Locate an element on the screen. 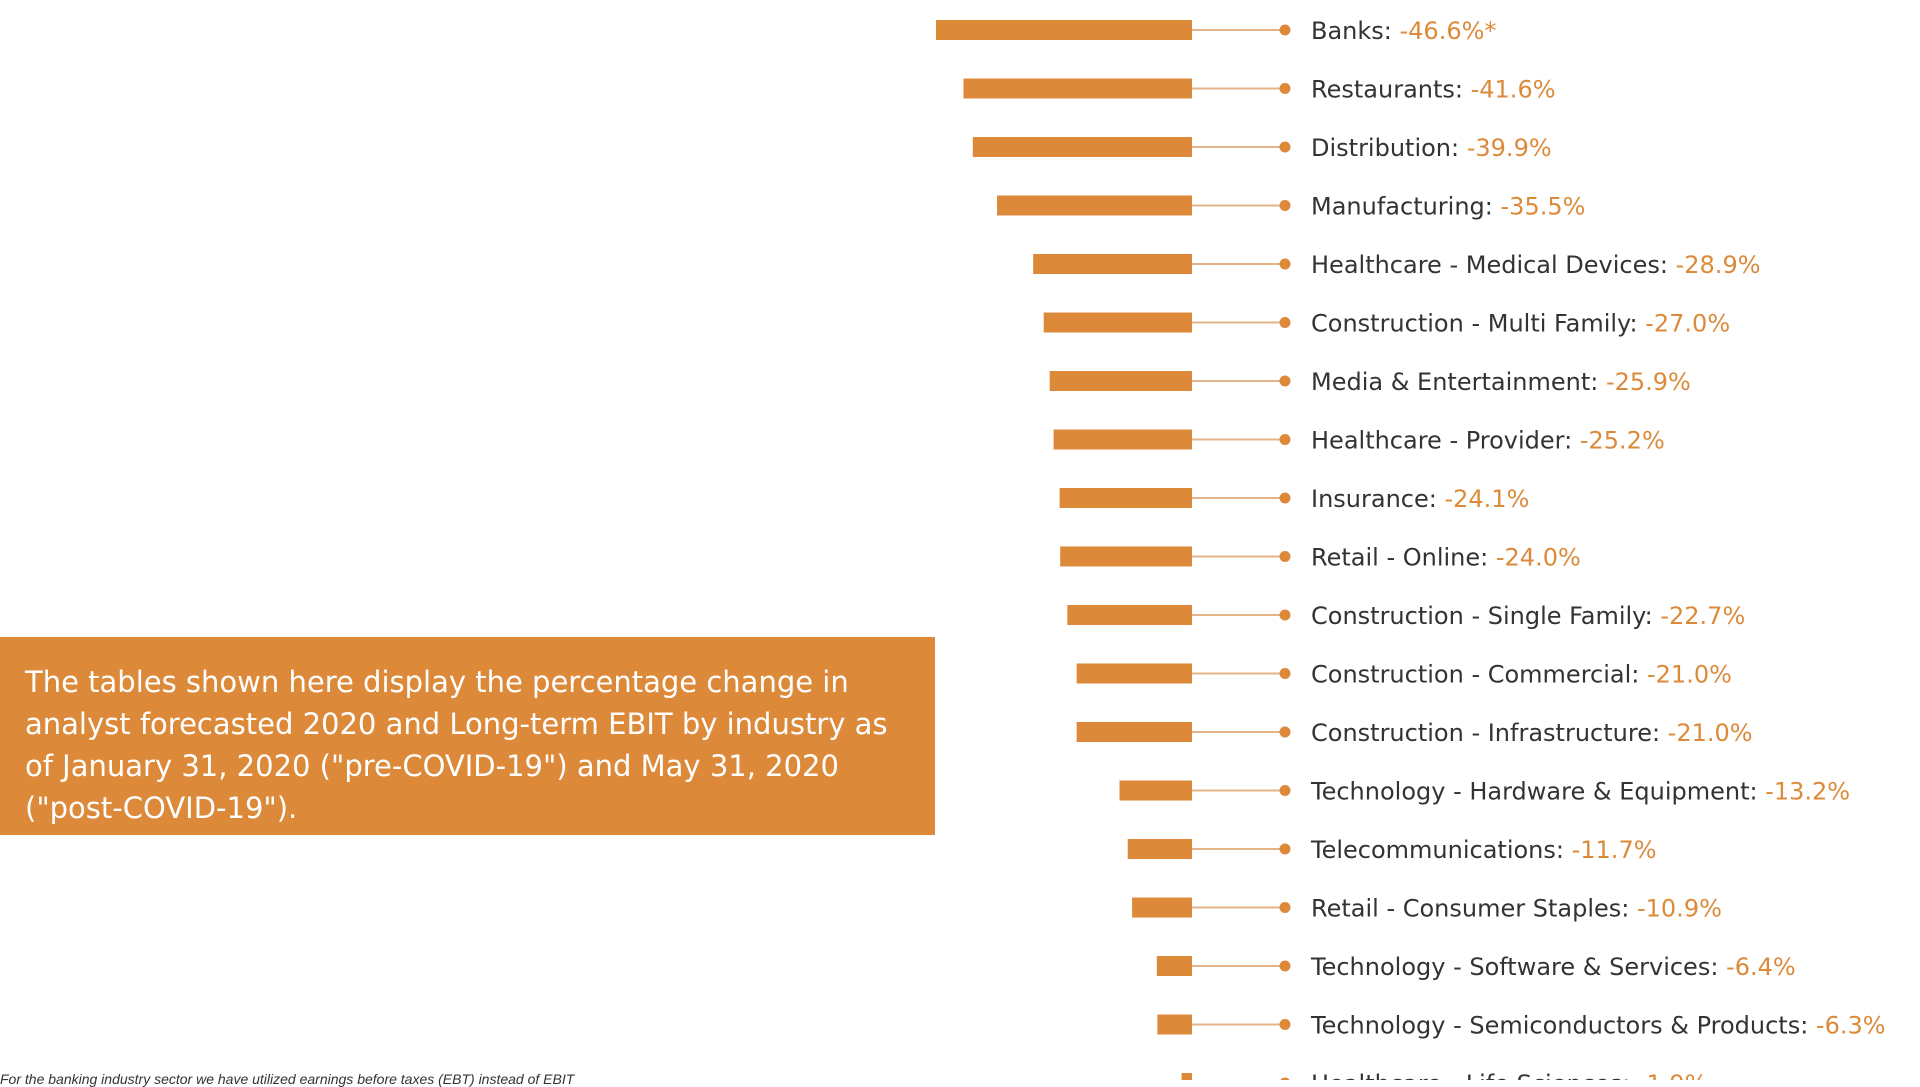 Image resolution: width=1920 pixels, height=1087 pixels. value-label: -22.7% is located at coordinates (1702, 616).